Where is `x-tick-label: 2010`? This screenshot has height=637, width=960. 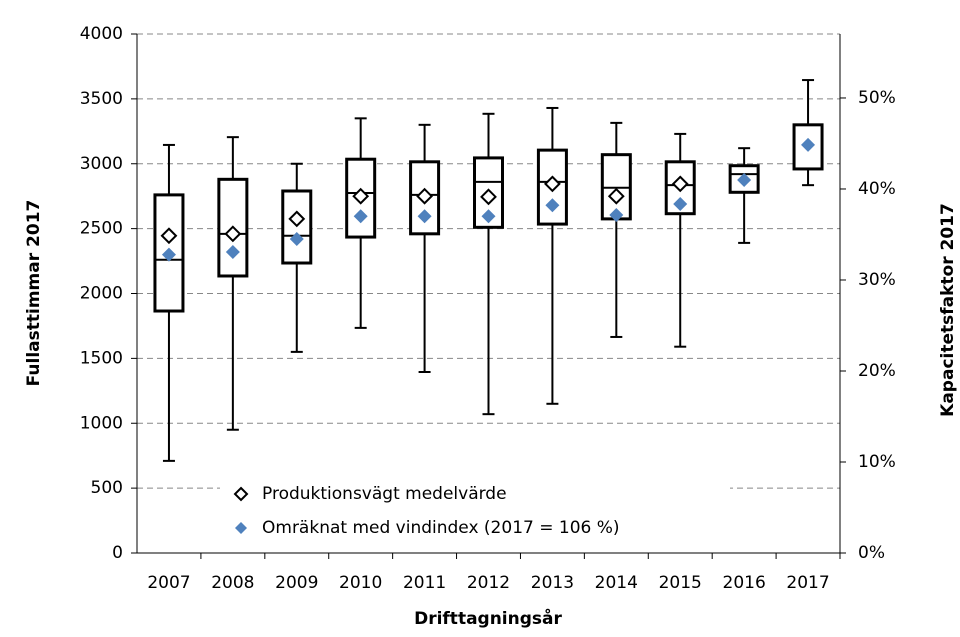
x-tick-label: 2010 is located at coordinates (360, 583).